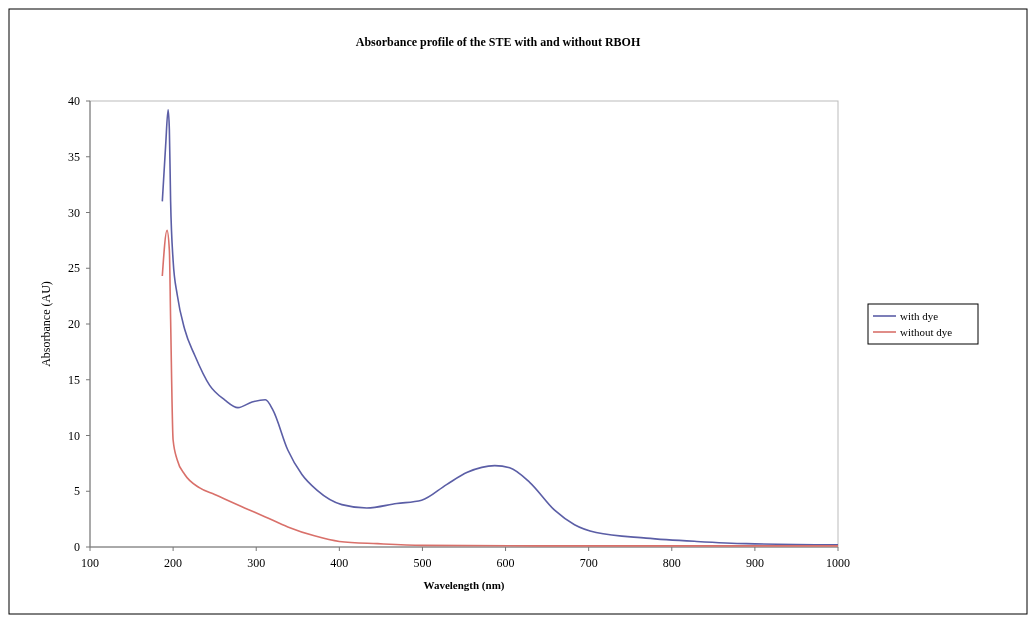  Describe the element at coordinates (46, 324) in the screenshot. I see `y-axis-title: Absorbance (AU)` at that location.